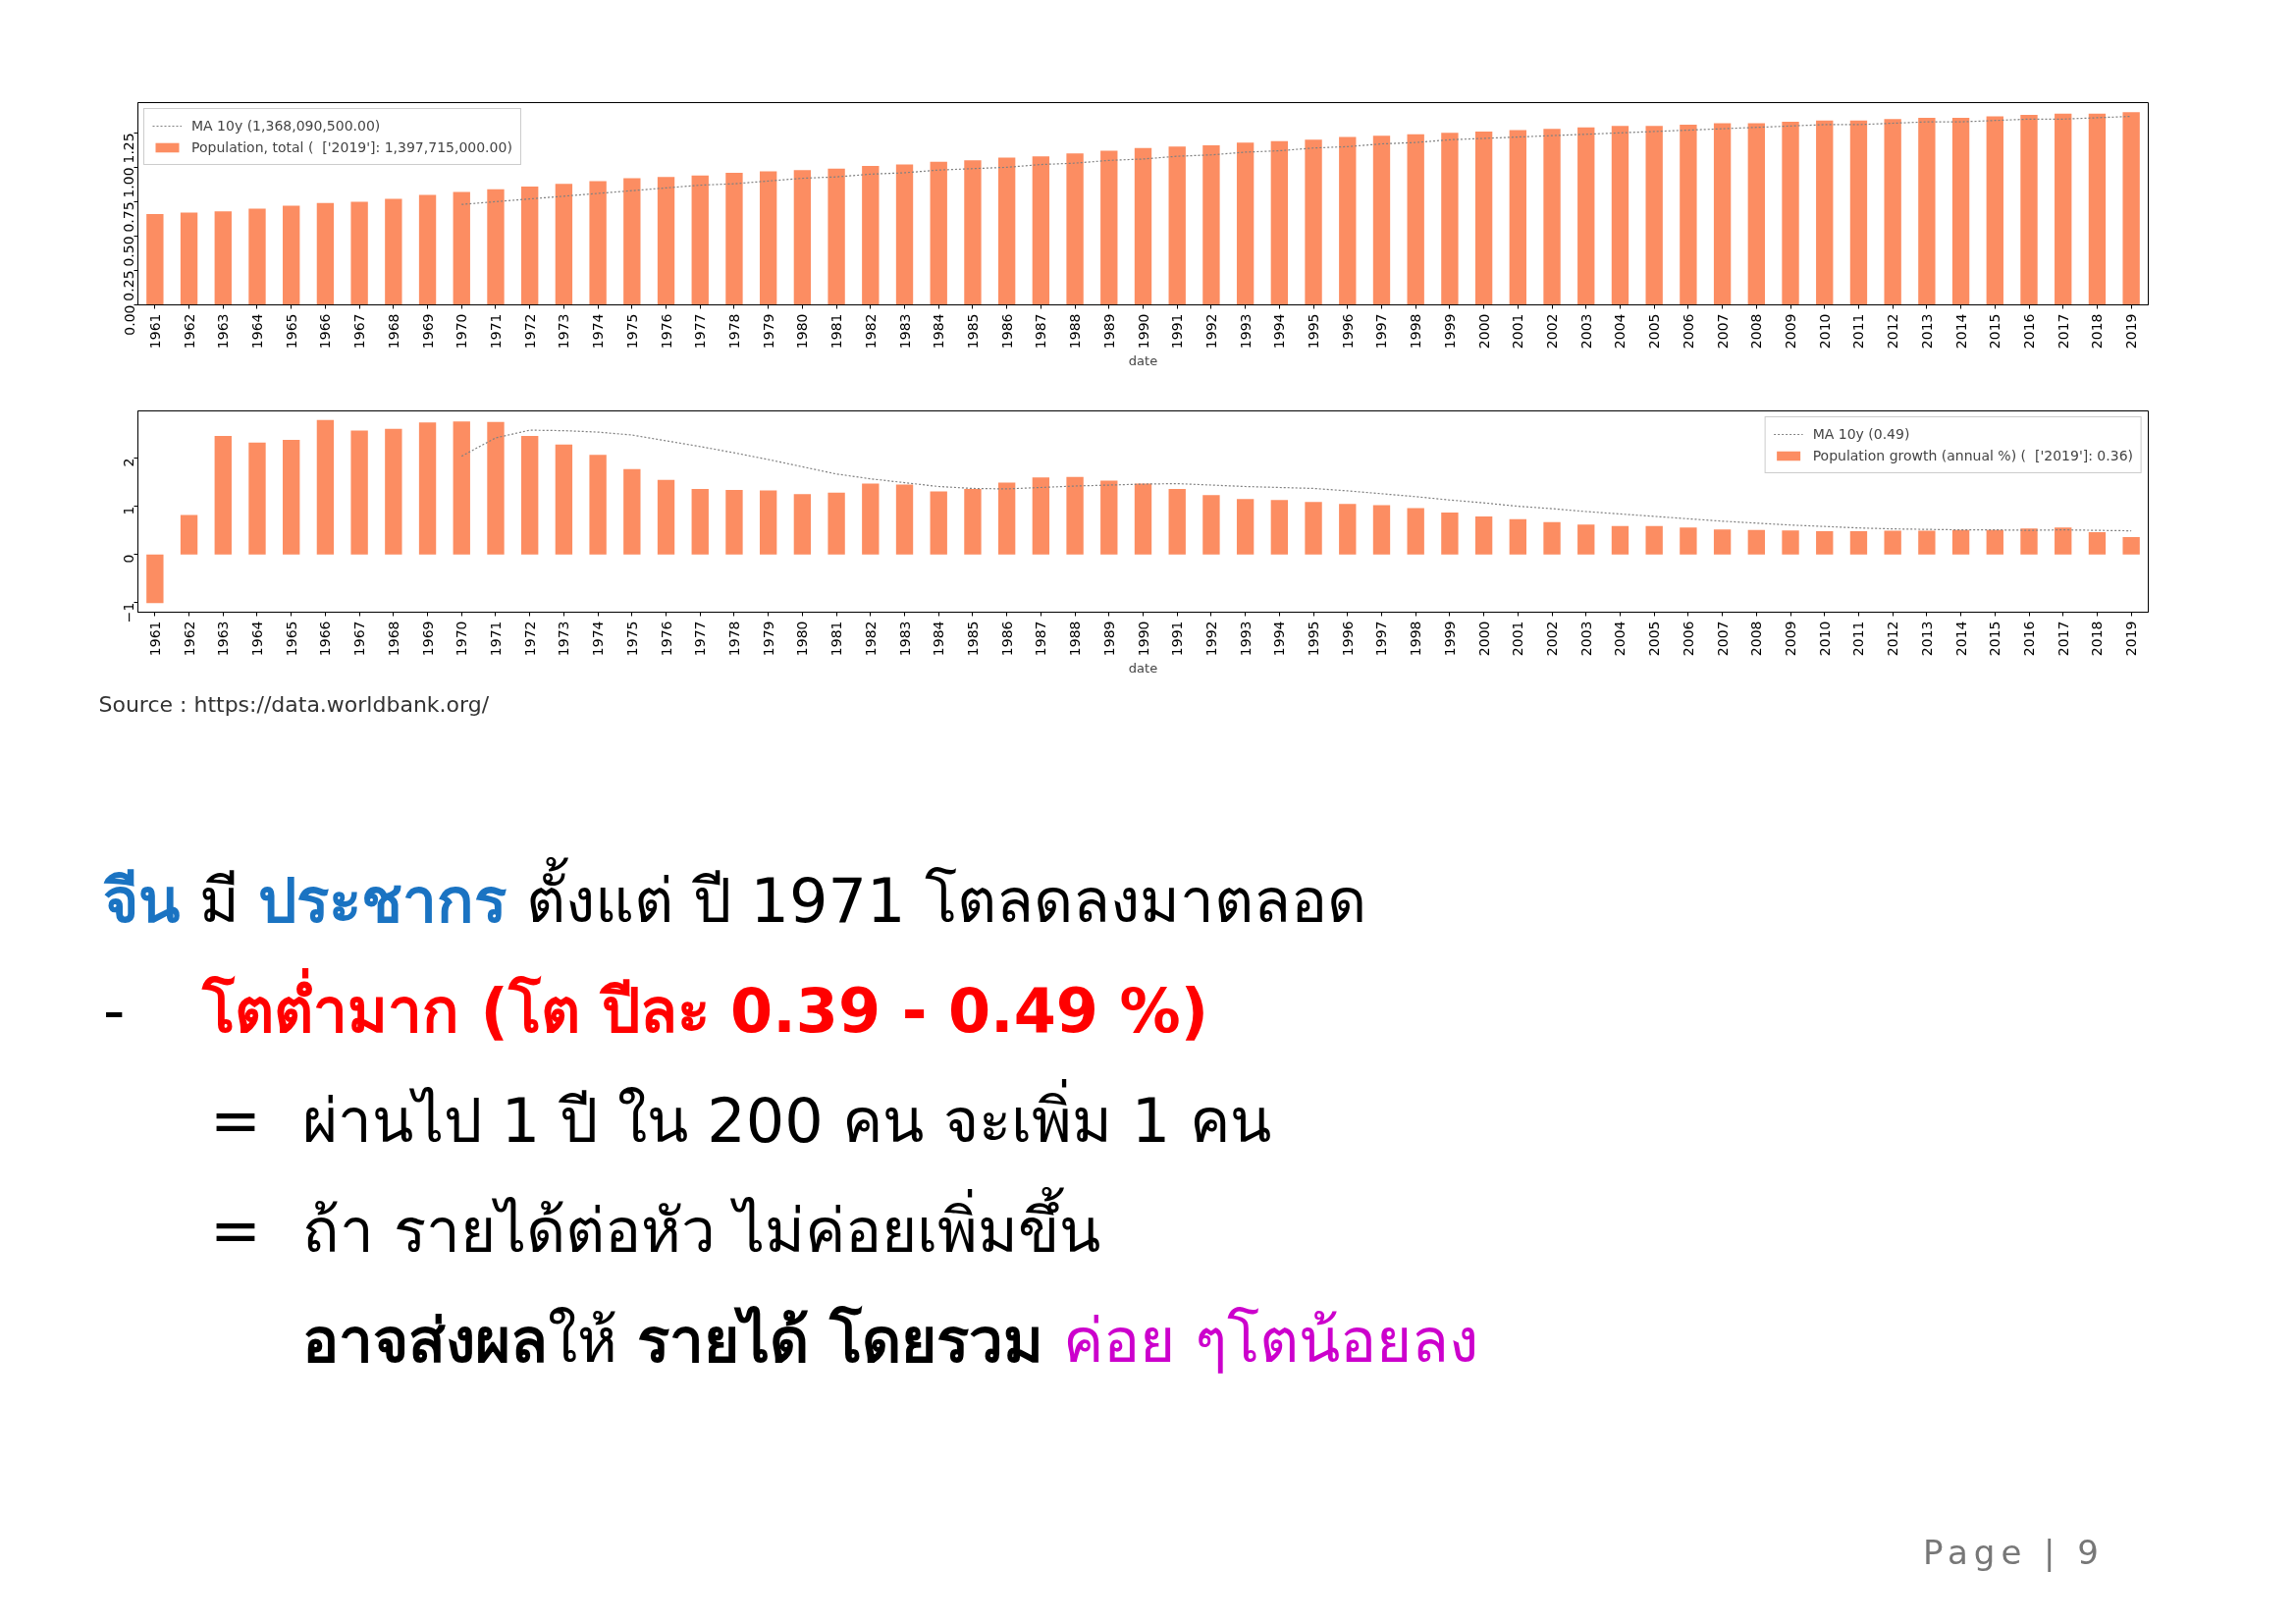  What do you see at coordinates (496, 331) in the screenshot?
I see `x-tick-label: 1971` at bounding box center [496, 331].